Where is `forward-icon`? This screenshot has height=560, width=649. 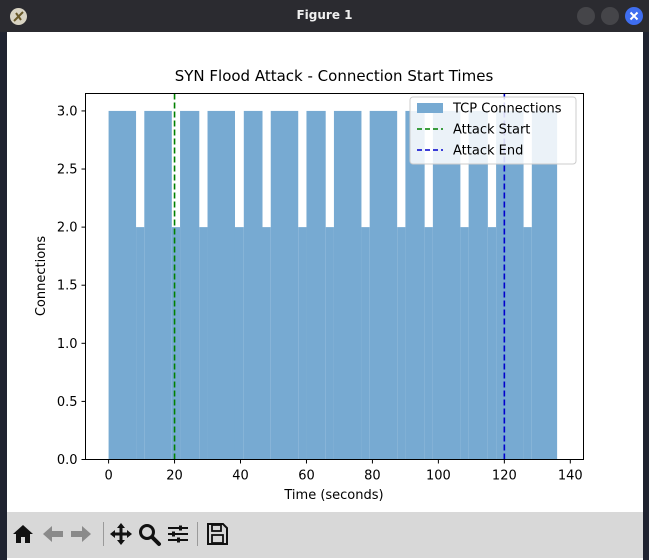
forward-icon is located at coordinates (81, 534).